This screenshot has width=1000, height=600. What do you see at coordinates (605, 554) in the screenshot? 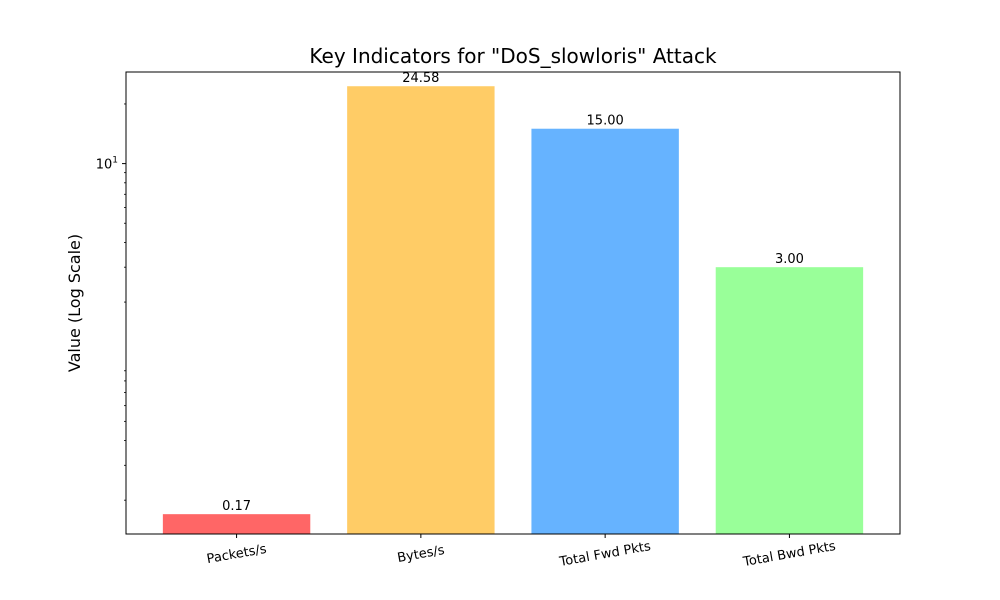
I see `x-tick-label-2: Total Fwd Pkts` at bounding box center [605, 554].